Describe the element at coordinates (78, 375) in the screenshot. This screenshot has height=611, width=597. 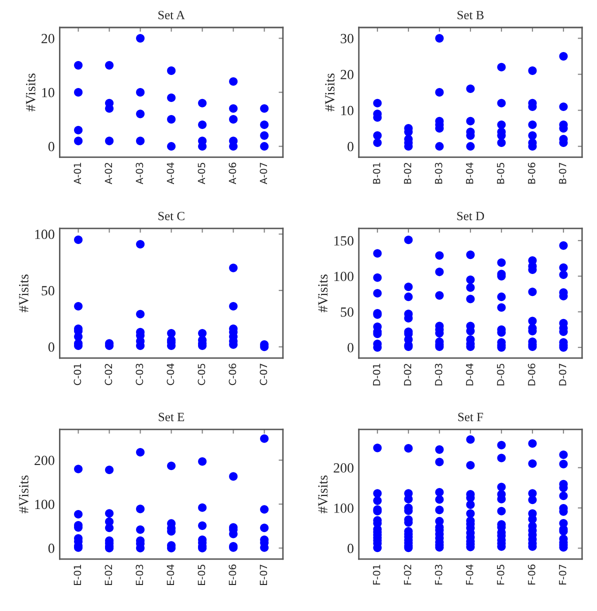
I see `x-tick-label: C-01` at that location.